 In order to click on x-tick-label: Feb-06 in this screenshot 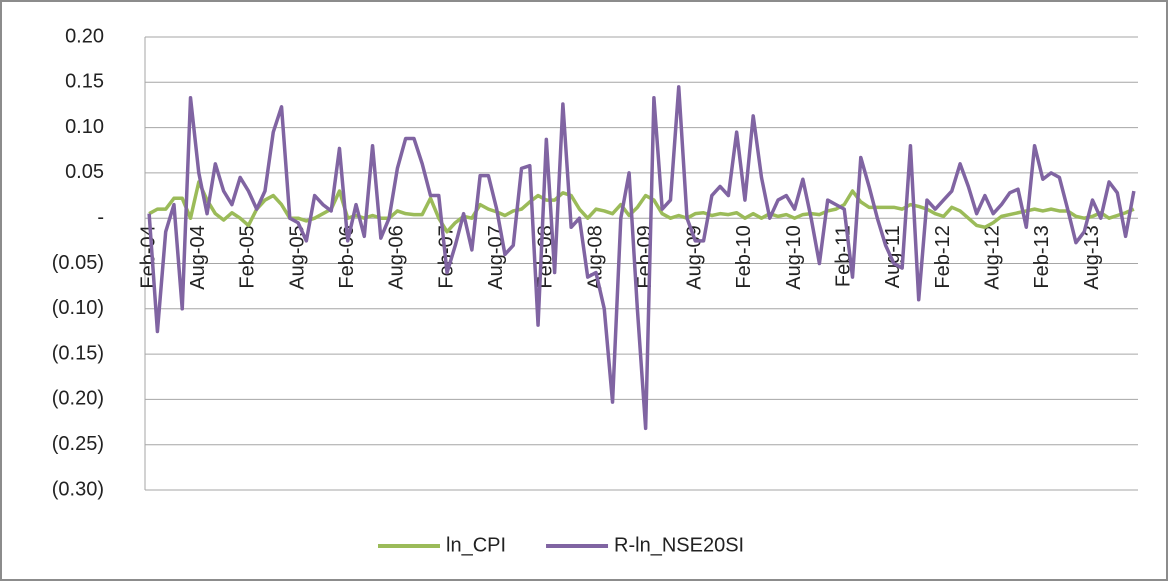, I will do `click(347, 256)`.